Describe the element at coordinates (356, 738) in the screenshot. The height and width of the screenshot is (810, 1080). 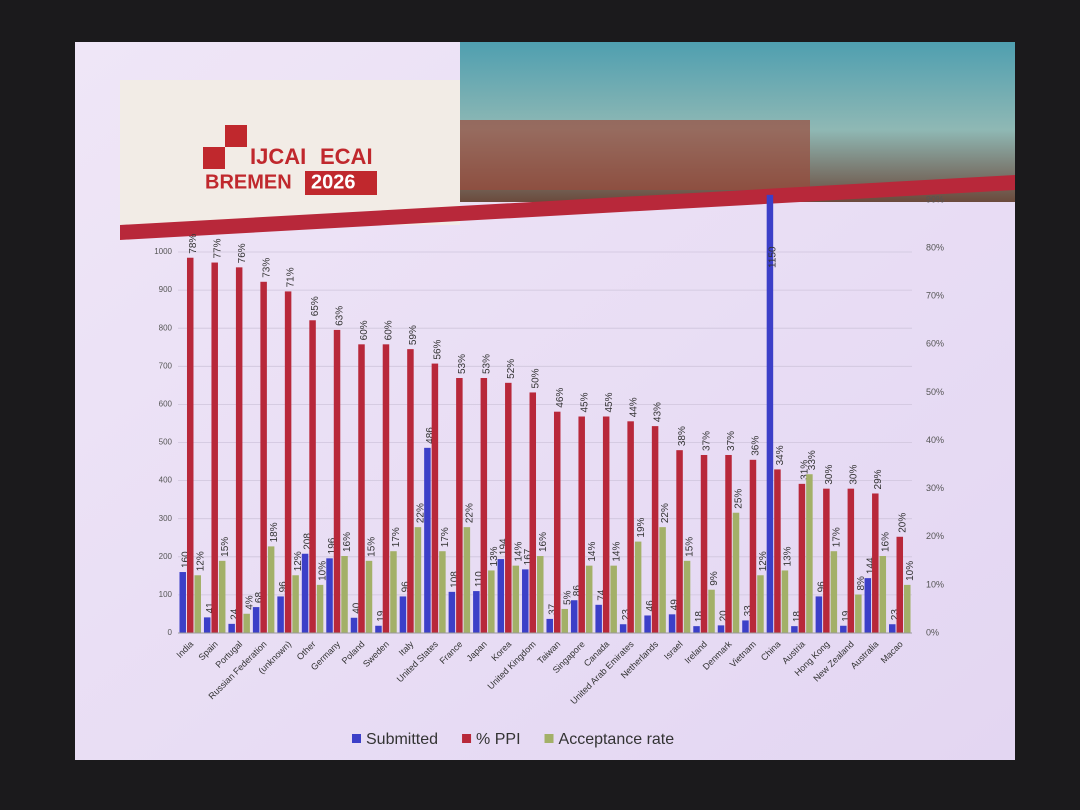
I see `legend-swatch` at that location.